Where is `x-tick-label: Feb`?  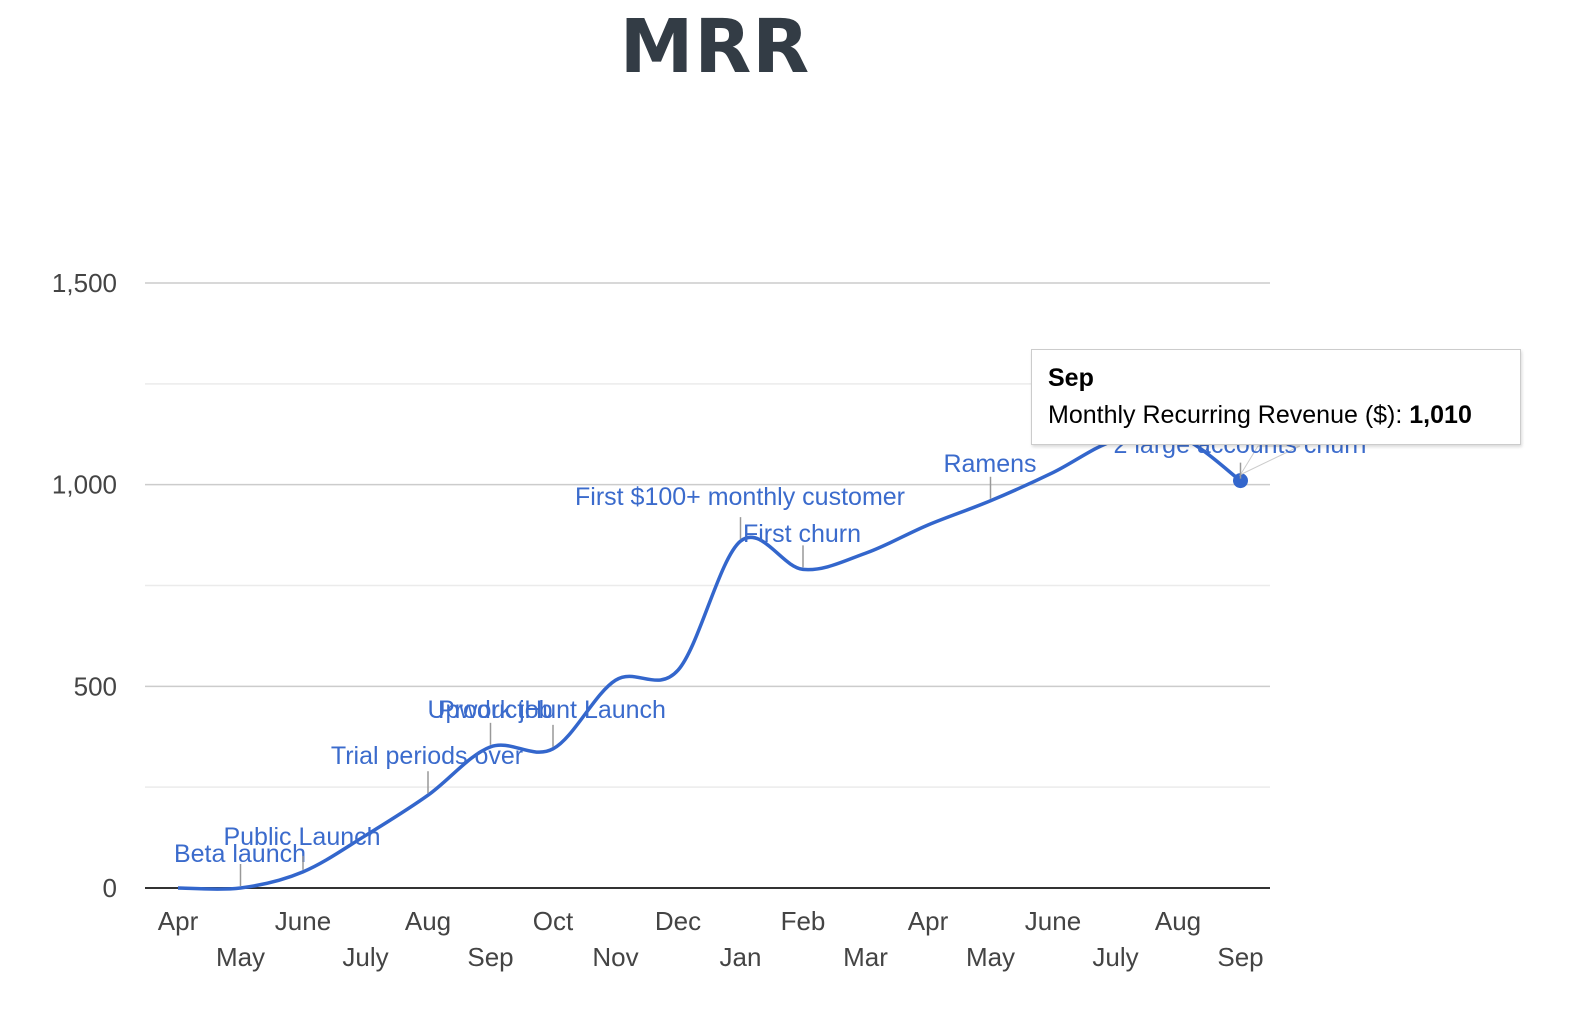
x-tick-label: Feb is located at coordinates (803, 921).